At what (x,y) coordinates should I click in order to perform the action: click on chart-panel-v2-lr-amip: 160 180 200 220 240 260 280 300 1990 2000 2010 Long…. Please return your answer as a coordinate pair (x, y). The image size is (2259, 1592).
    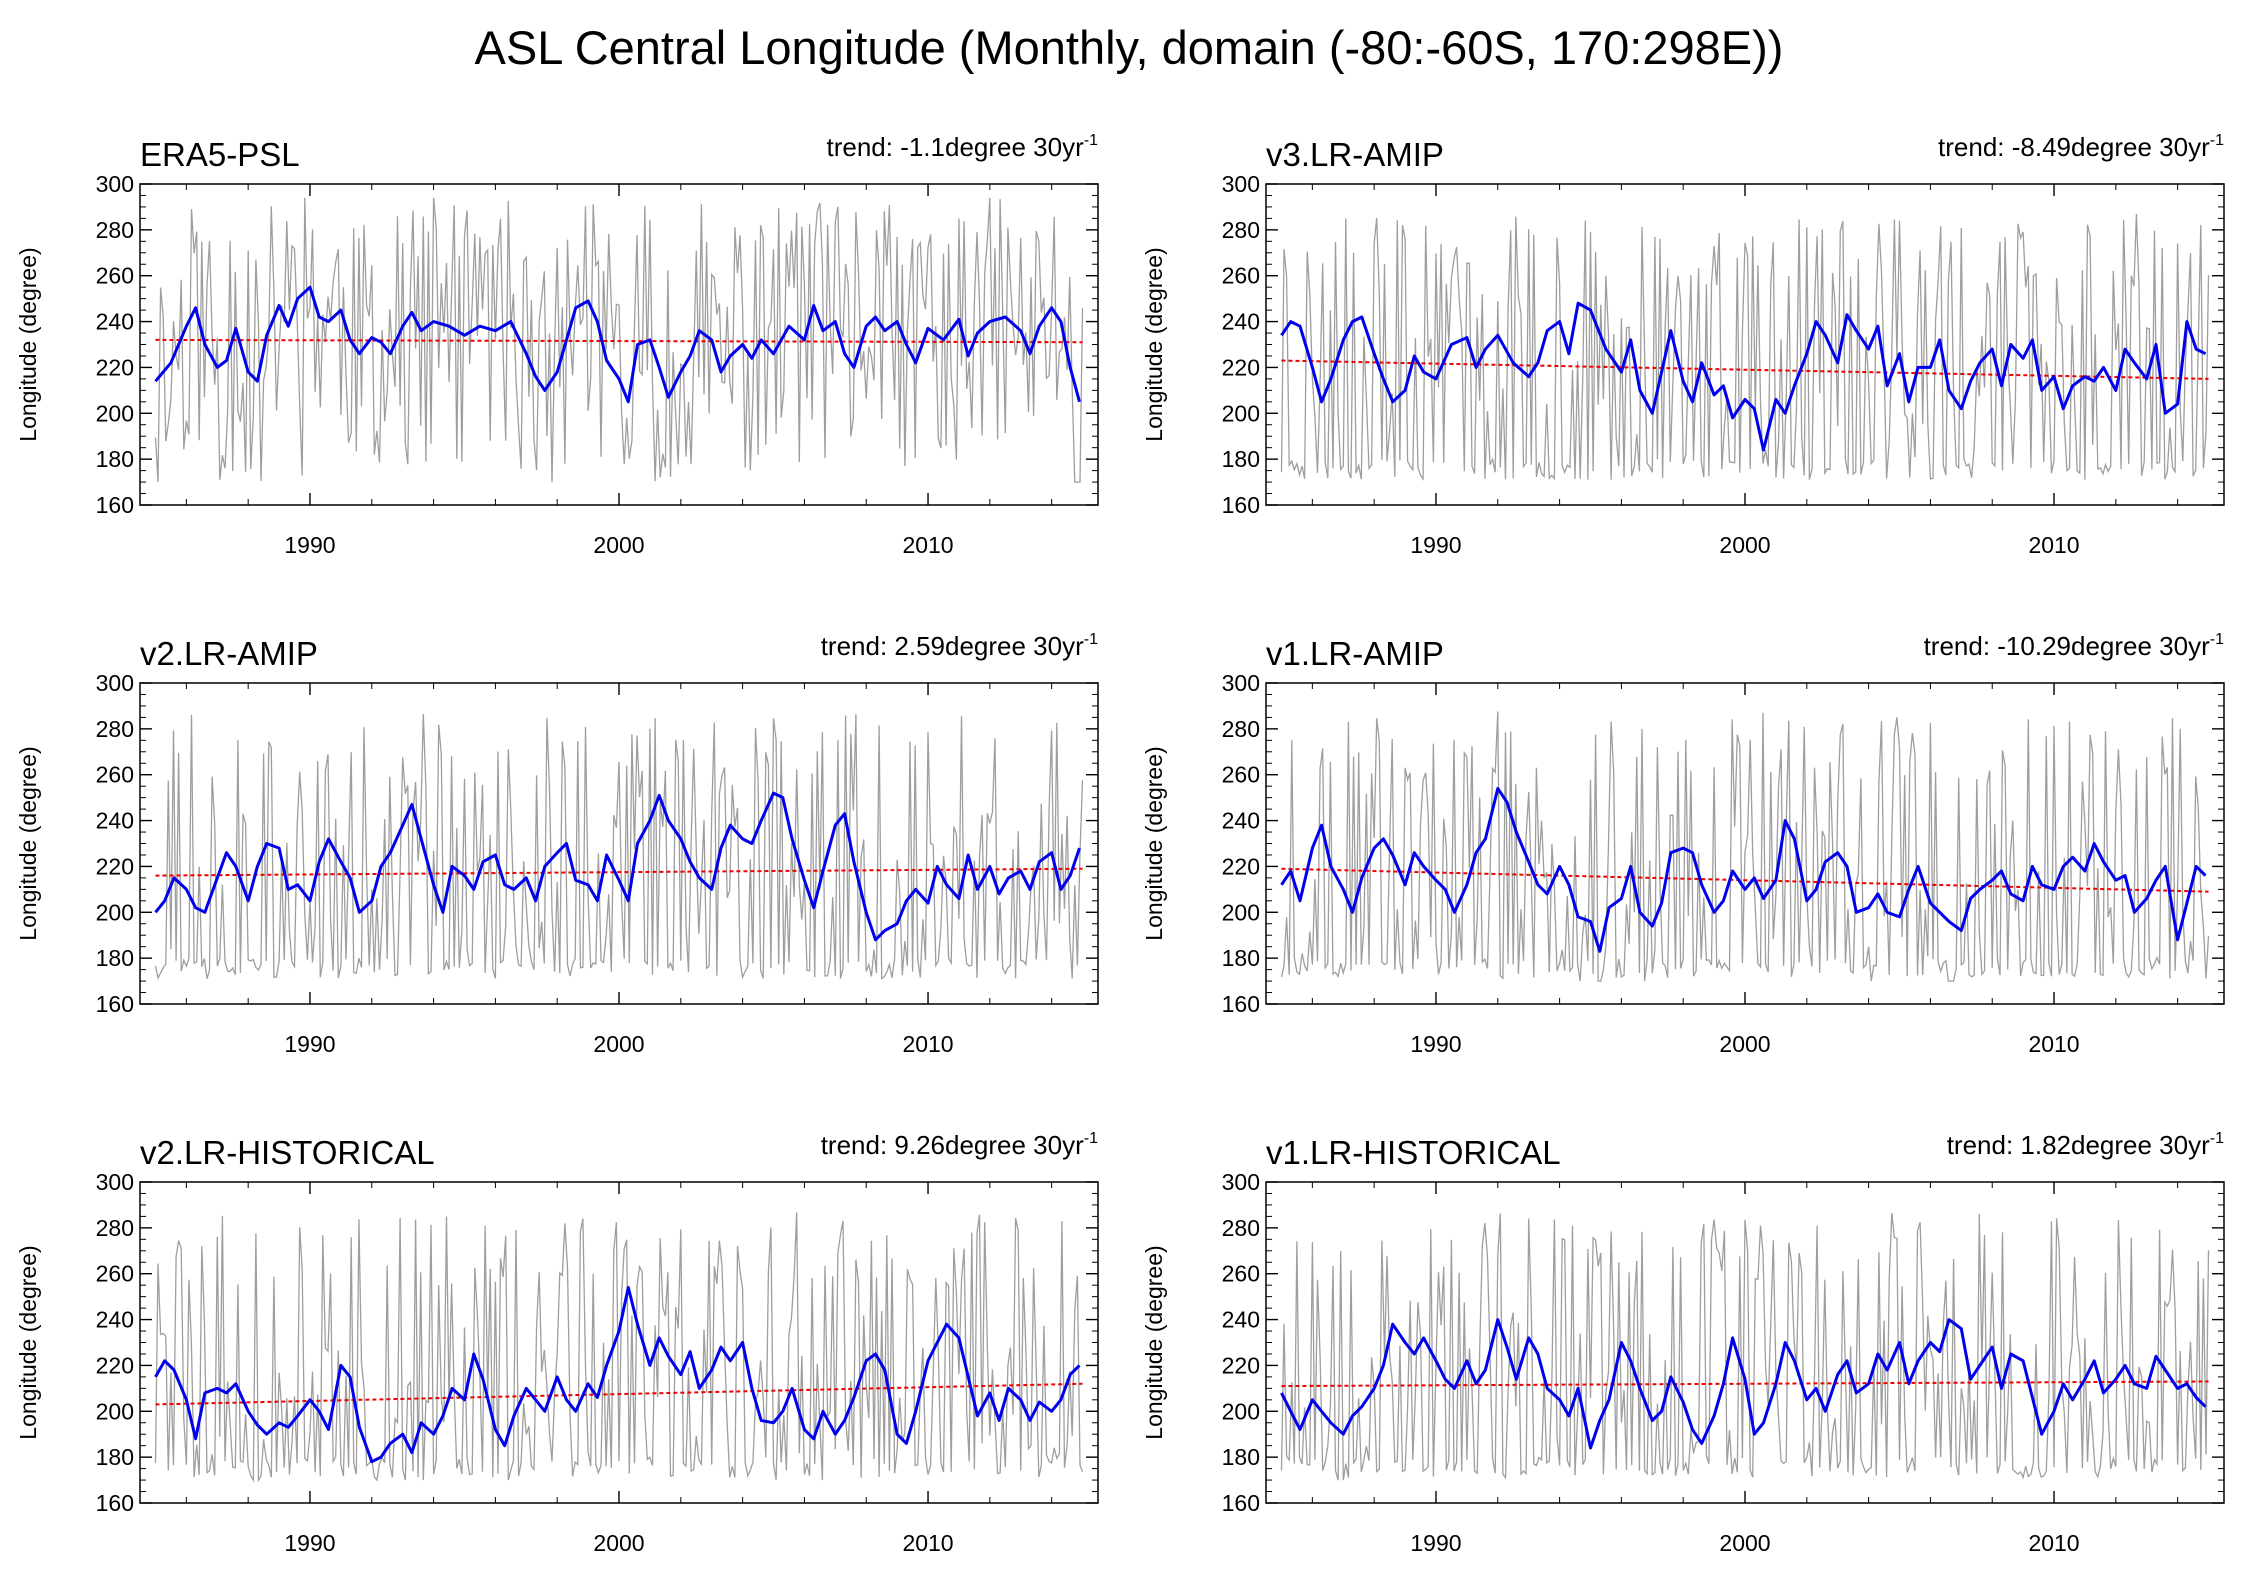
    Looking at the image, I should click on (557, 844).